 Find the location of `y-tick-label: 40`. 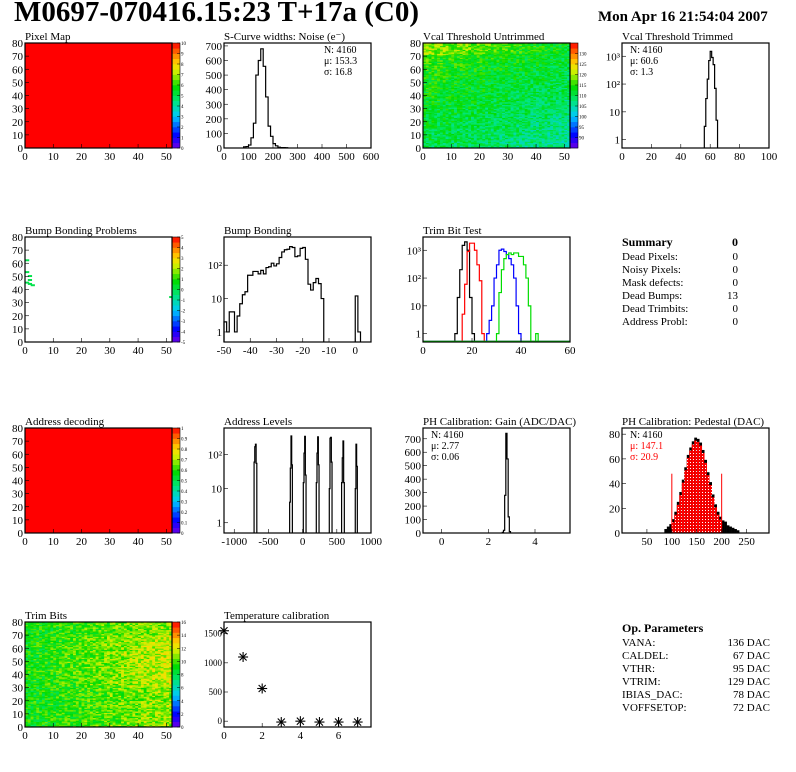

y-tick-label: 40 is located at coordinates (18, 482).